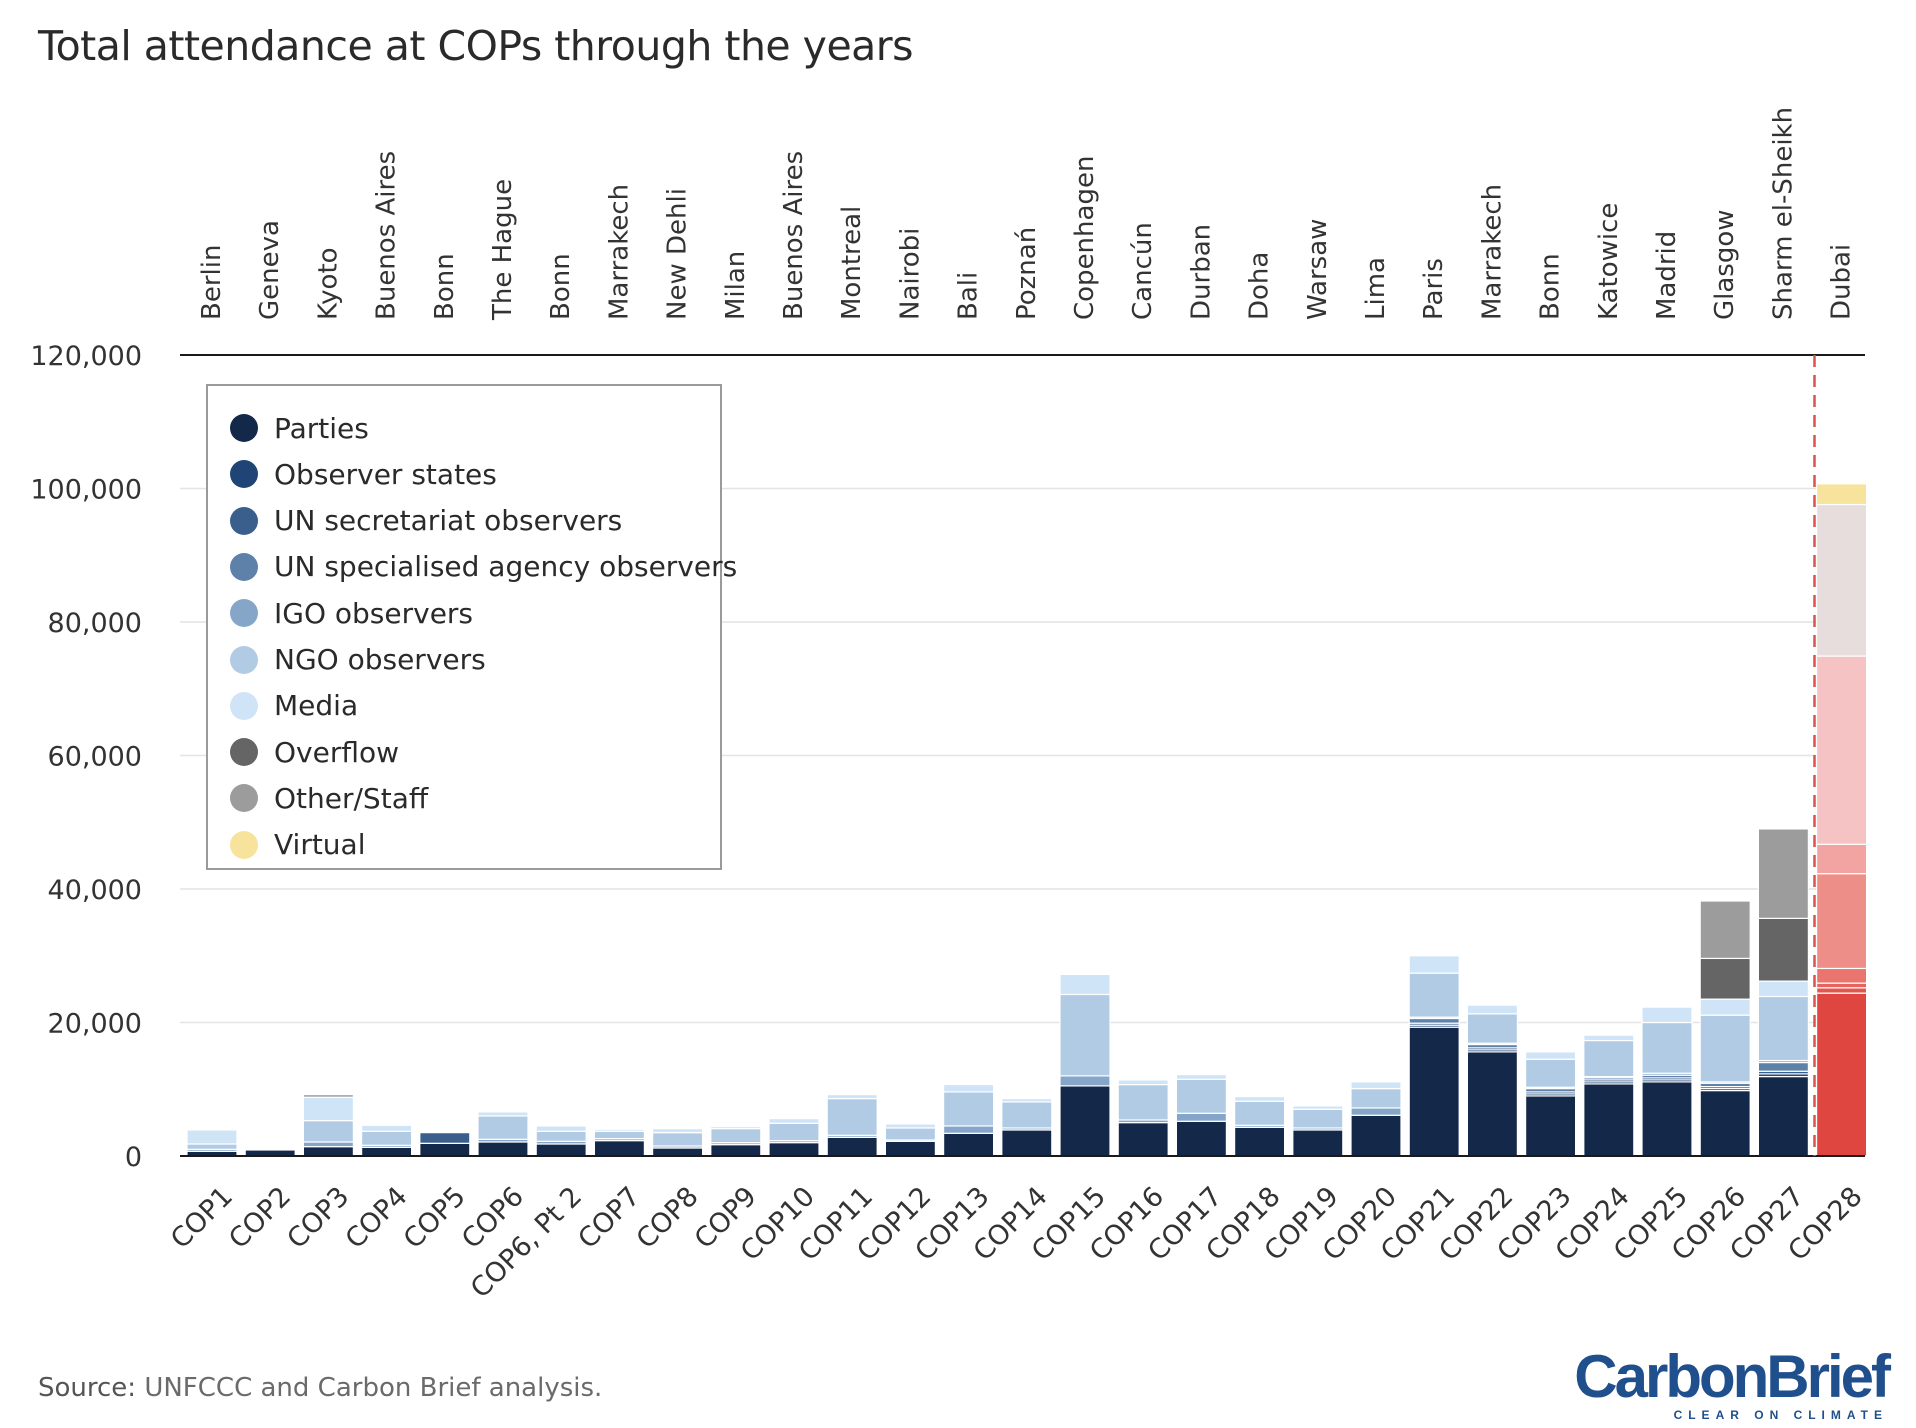  I want to click on location-label: Doha, so click(1260, 286).